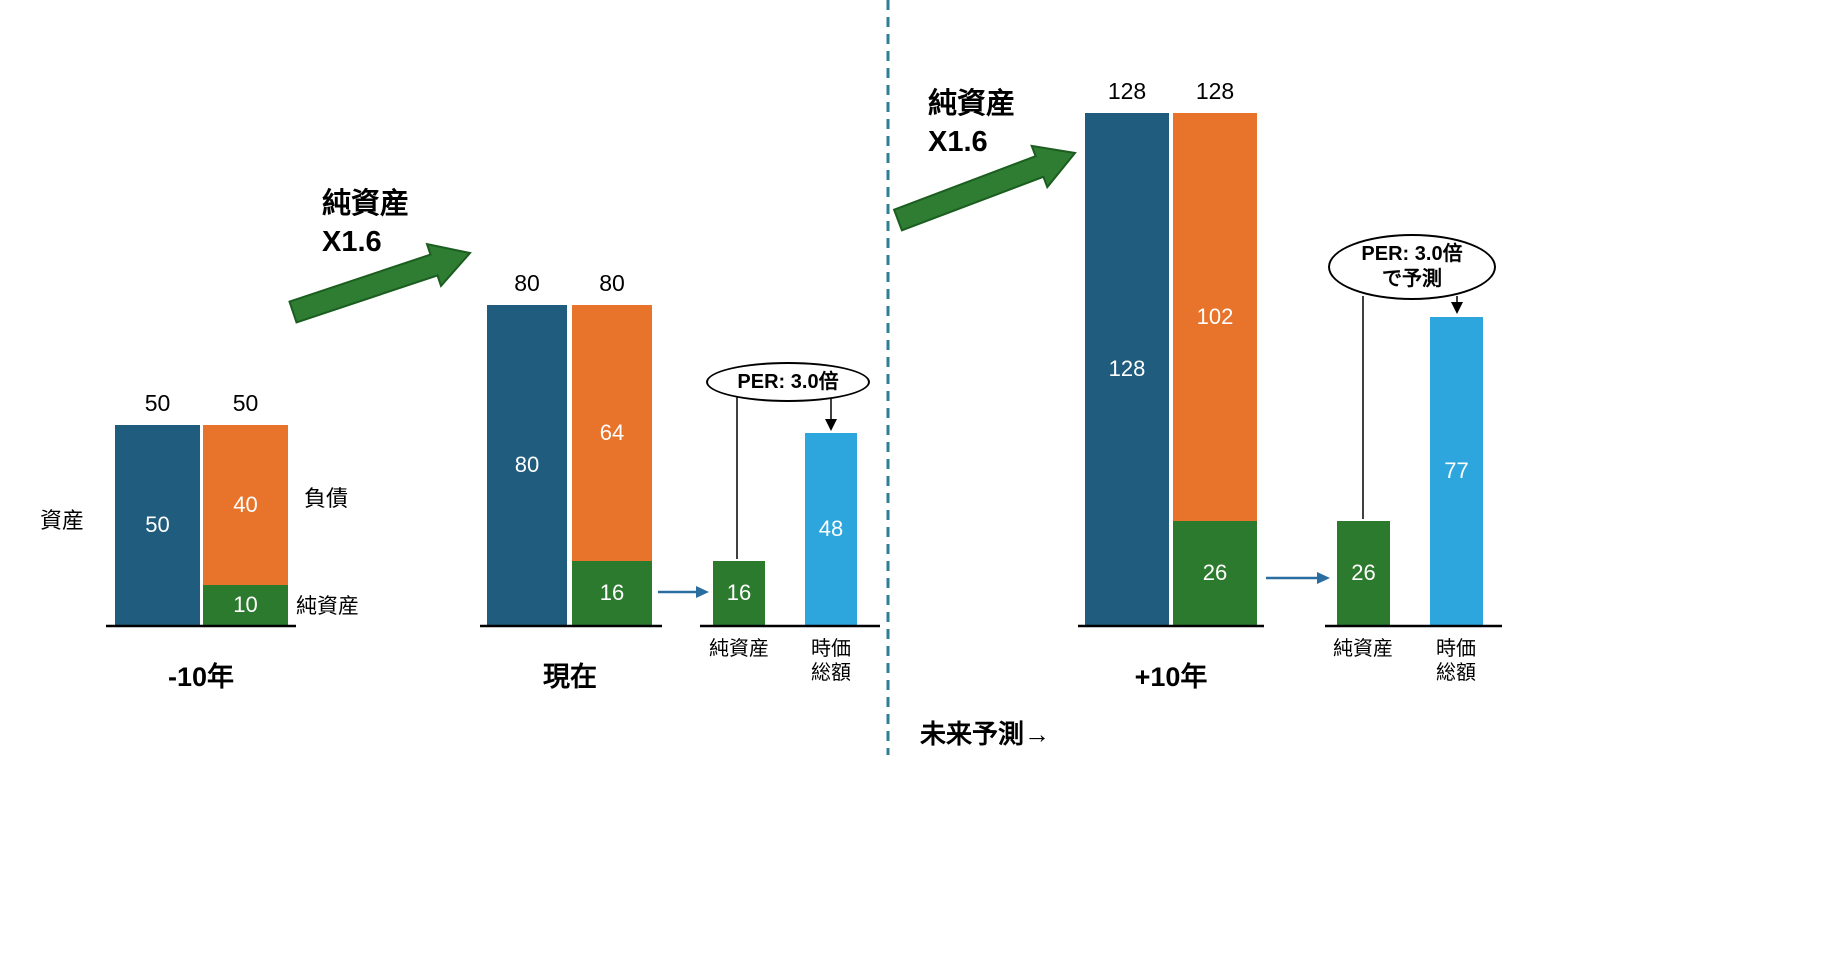  I want to click on period-label-minus10: -10年, so click(201, 677).